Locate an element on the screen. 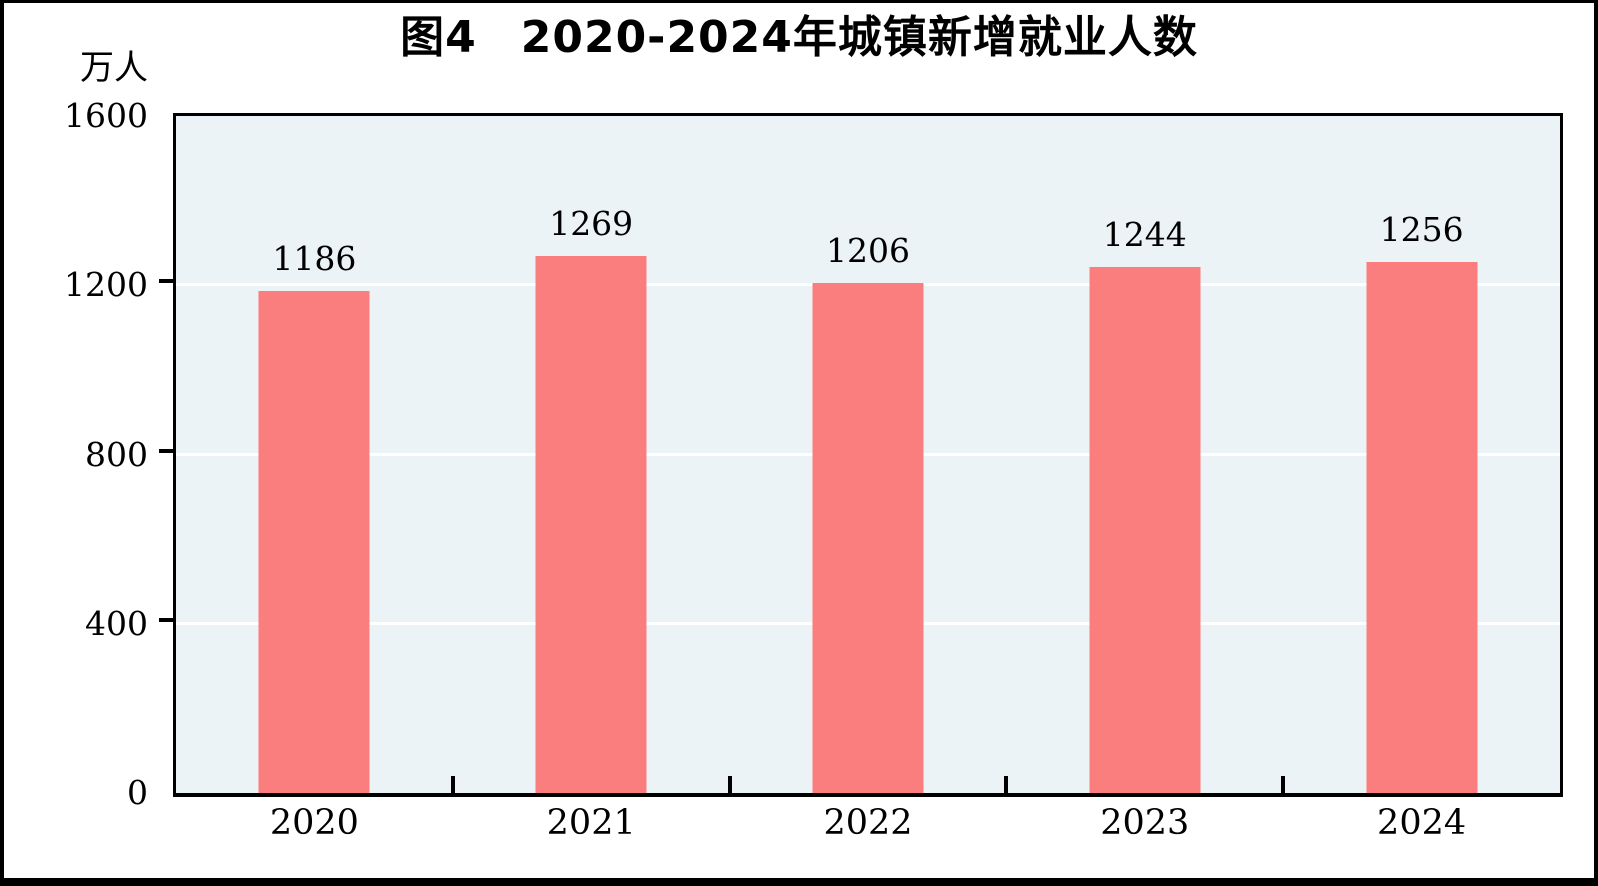  bar-value-label-2021: 1269 is located at coordinates (591, 223).